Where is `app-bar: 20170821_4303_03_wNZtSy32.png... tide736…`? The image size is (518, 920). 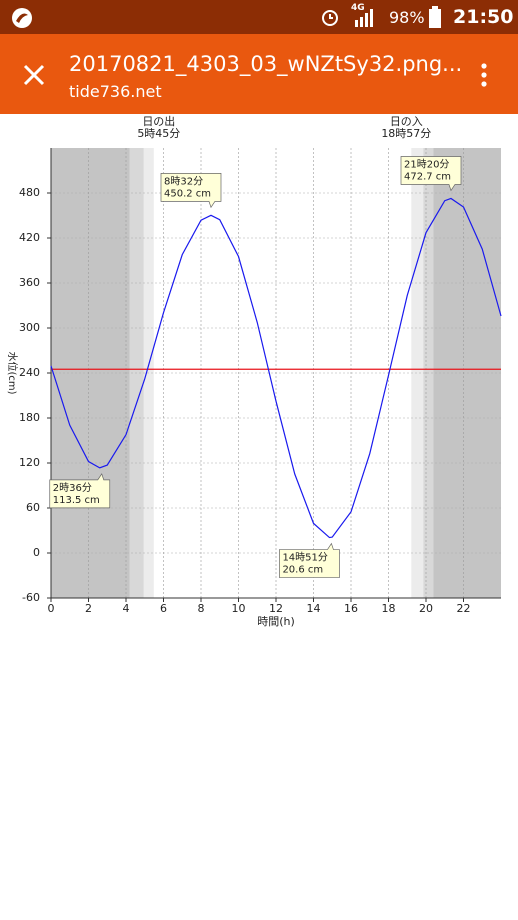 app-bar: 20170821_4303_03_wNZtSy32.png... tide736… is located at coordinates (259, 74).